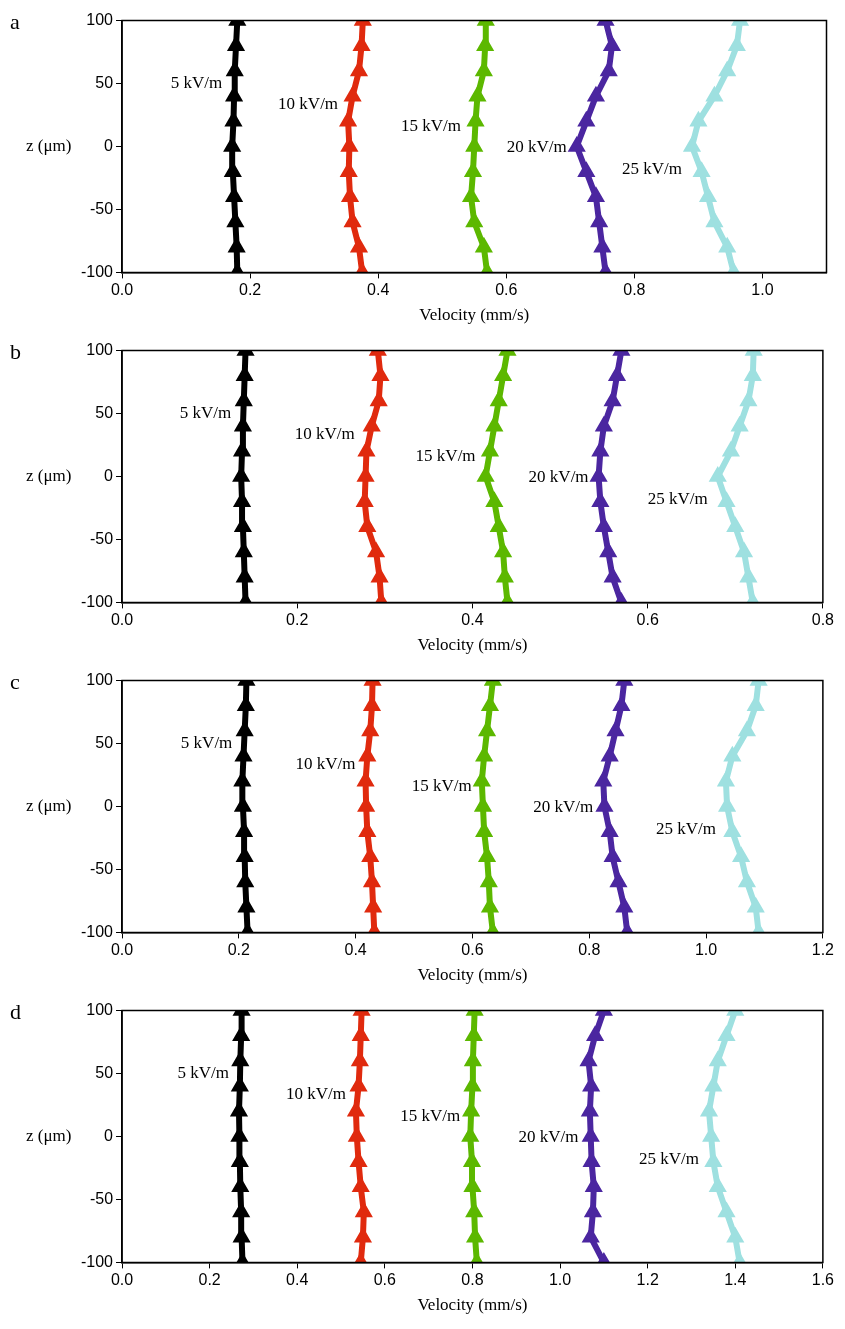 This screenshot has width=845, height=1329. Describe the element at coordinates (15, 22) in the screenshot. I see `chart-title: a` at that location.